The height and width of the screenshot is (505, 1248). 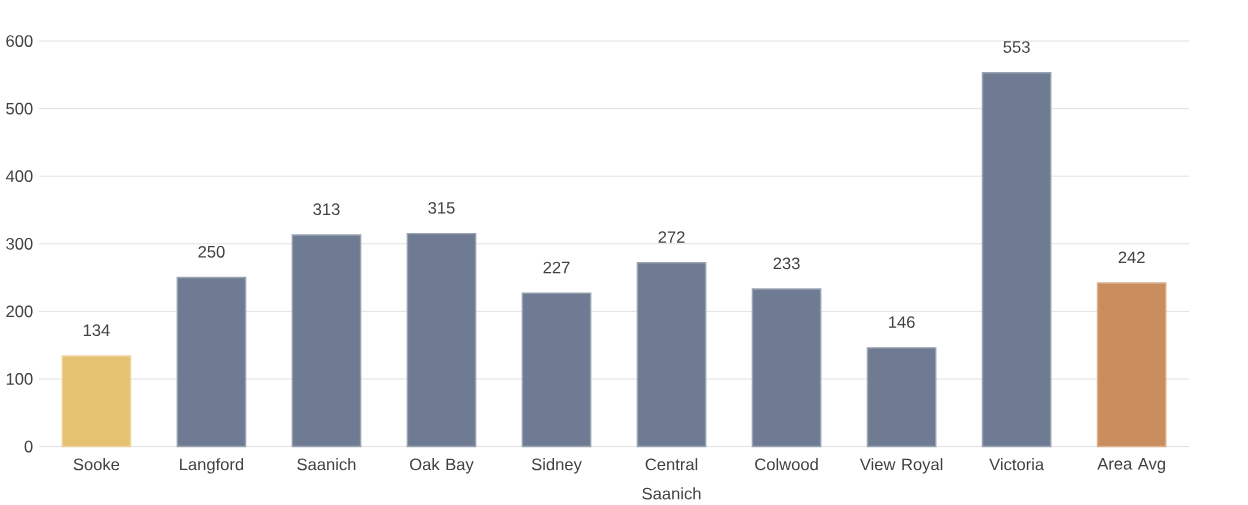 I want to click on data-label: 146, so click(x=902, y=322).